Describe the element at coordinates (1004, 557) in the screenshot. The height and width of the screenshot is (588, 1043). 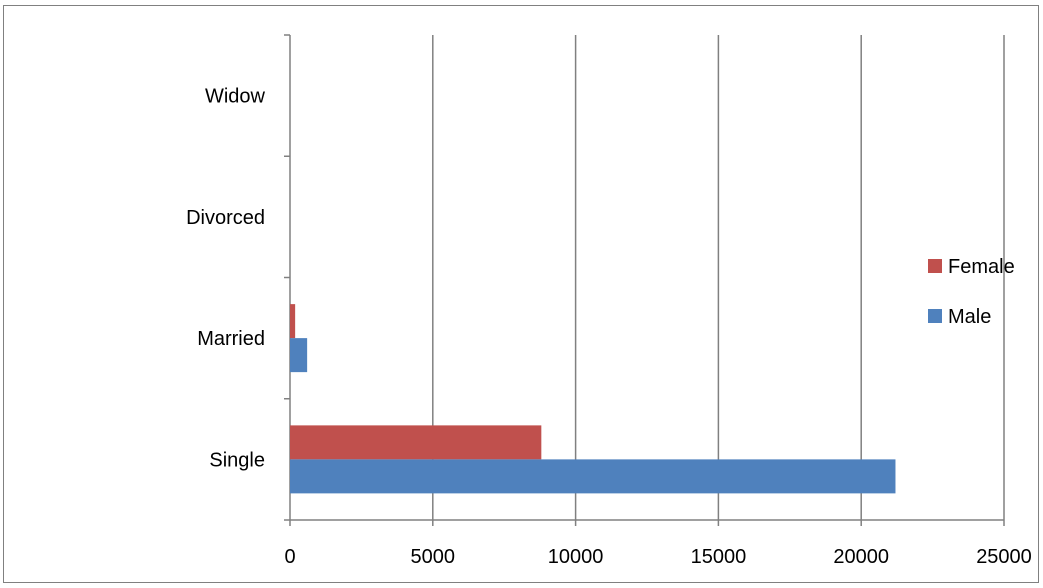
I see `x-tick-label-5: 25000` at that location.